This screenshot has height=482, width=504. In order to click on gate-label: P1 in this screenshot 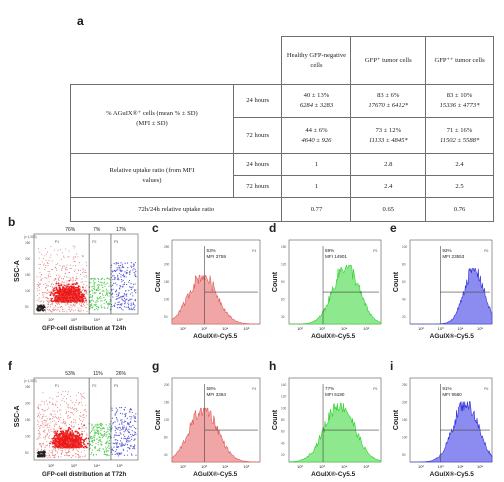, I will do `click(57, 242)`.